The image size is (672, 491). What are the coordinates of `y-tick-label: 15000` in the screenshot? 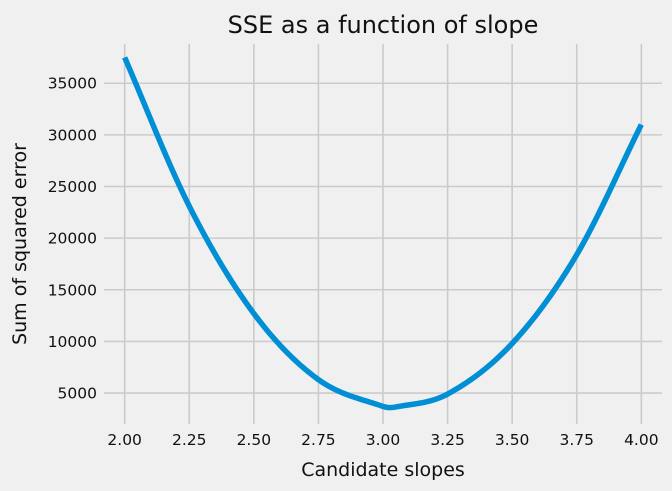 It's located at (72, 290).